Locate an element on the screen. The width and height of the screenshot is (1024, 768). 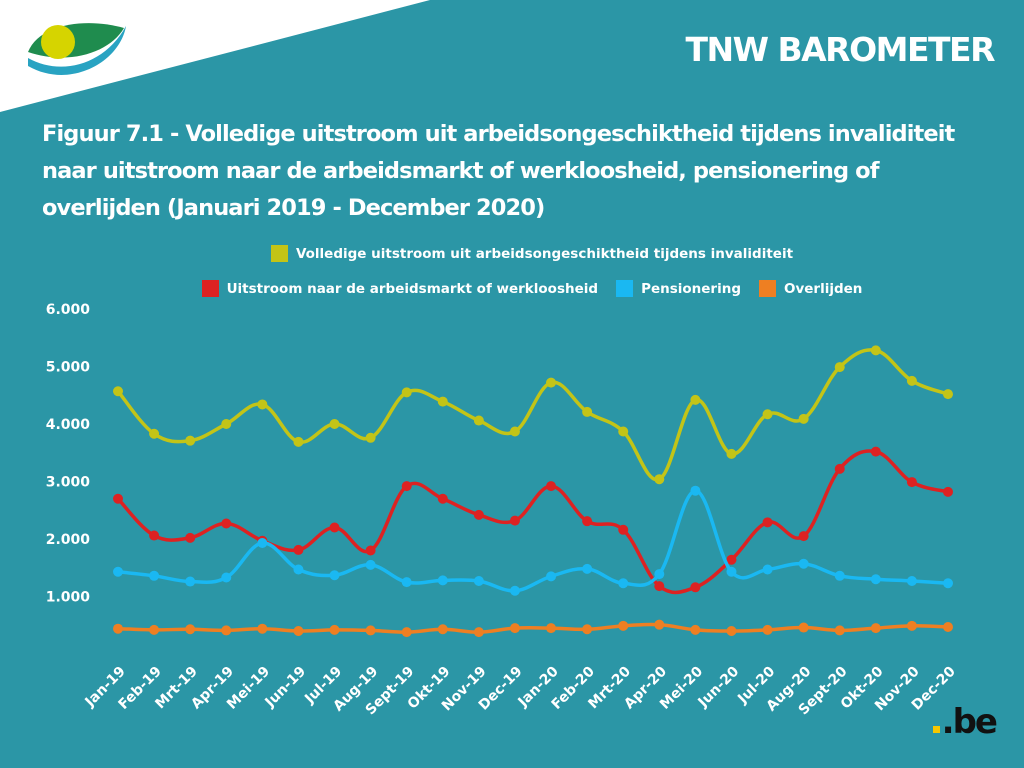
y-tick-label: 3.000 is located at coordinates (68, 483).